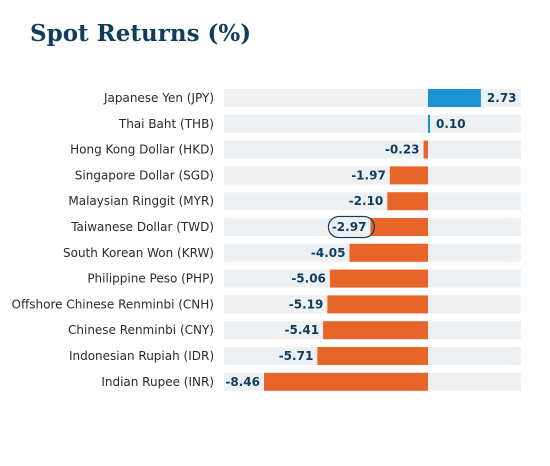 The image size is (550, 466). I want to click on category-label-malaysian-ringgit-myr: Malaysian Ringgit (MYR), so click(141, 201).